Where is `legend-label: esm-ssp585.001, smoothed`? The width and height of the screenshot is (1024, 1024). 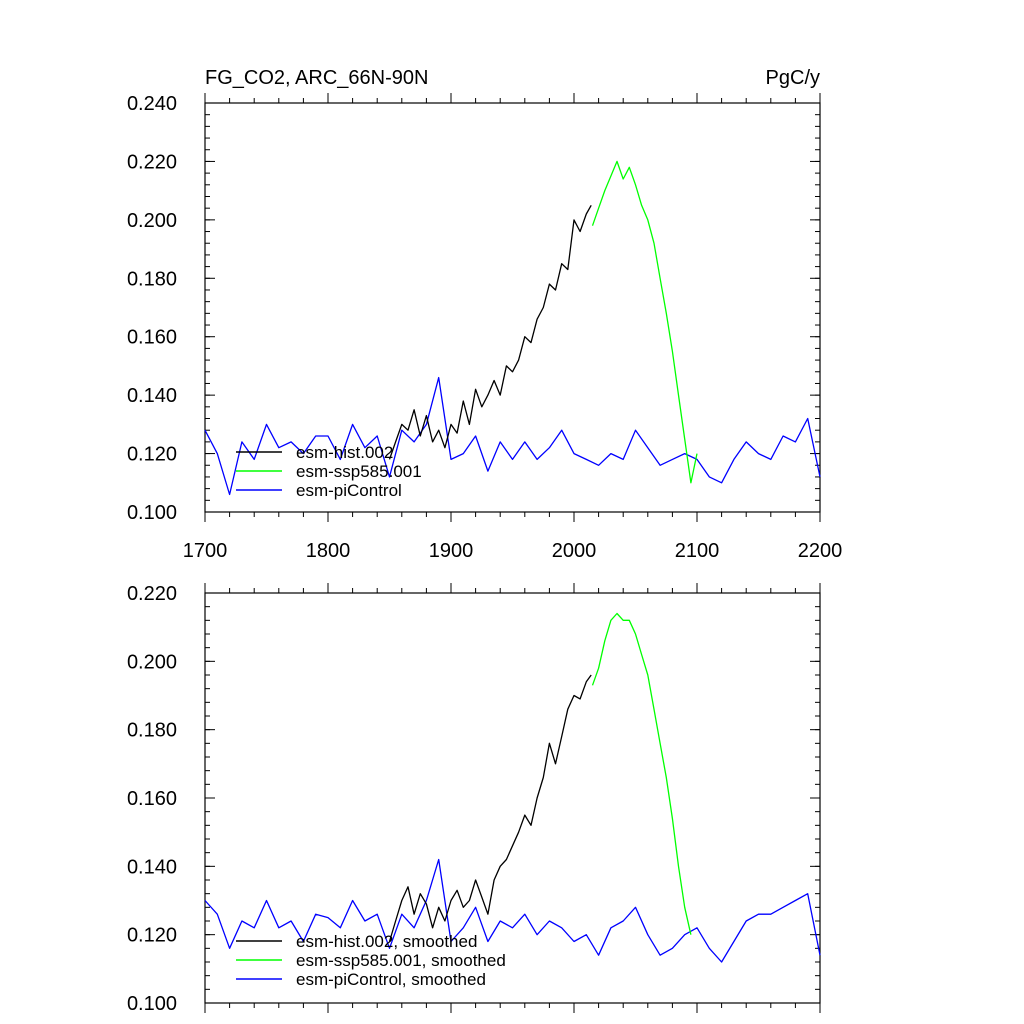
legend-label: esm-ssp585.001, smoothed is located at coordinates (401, 960).